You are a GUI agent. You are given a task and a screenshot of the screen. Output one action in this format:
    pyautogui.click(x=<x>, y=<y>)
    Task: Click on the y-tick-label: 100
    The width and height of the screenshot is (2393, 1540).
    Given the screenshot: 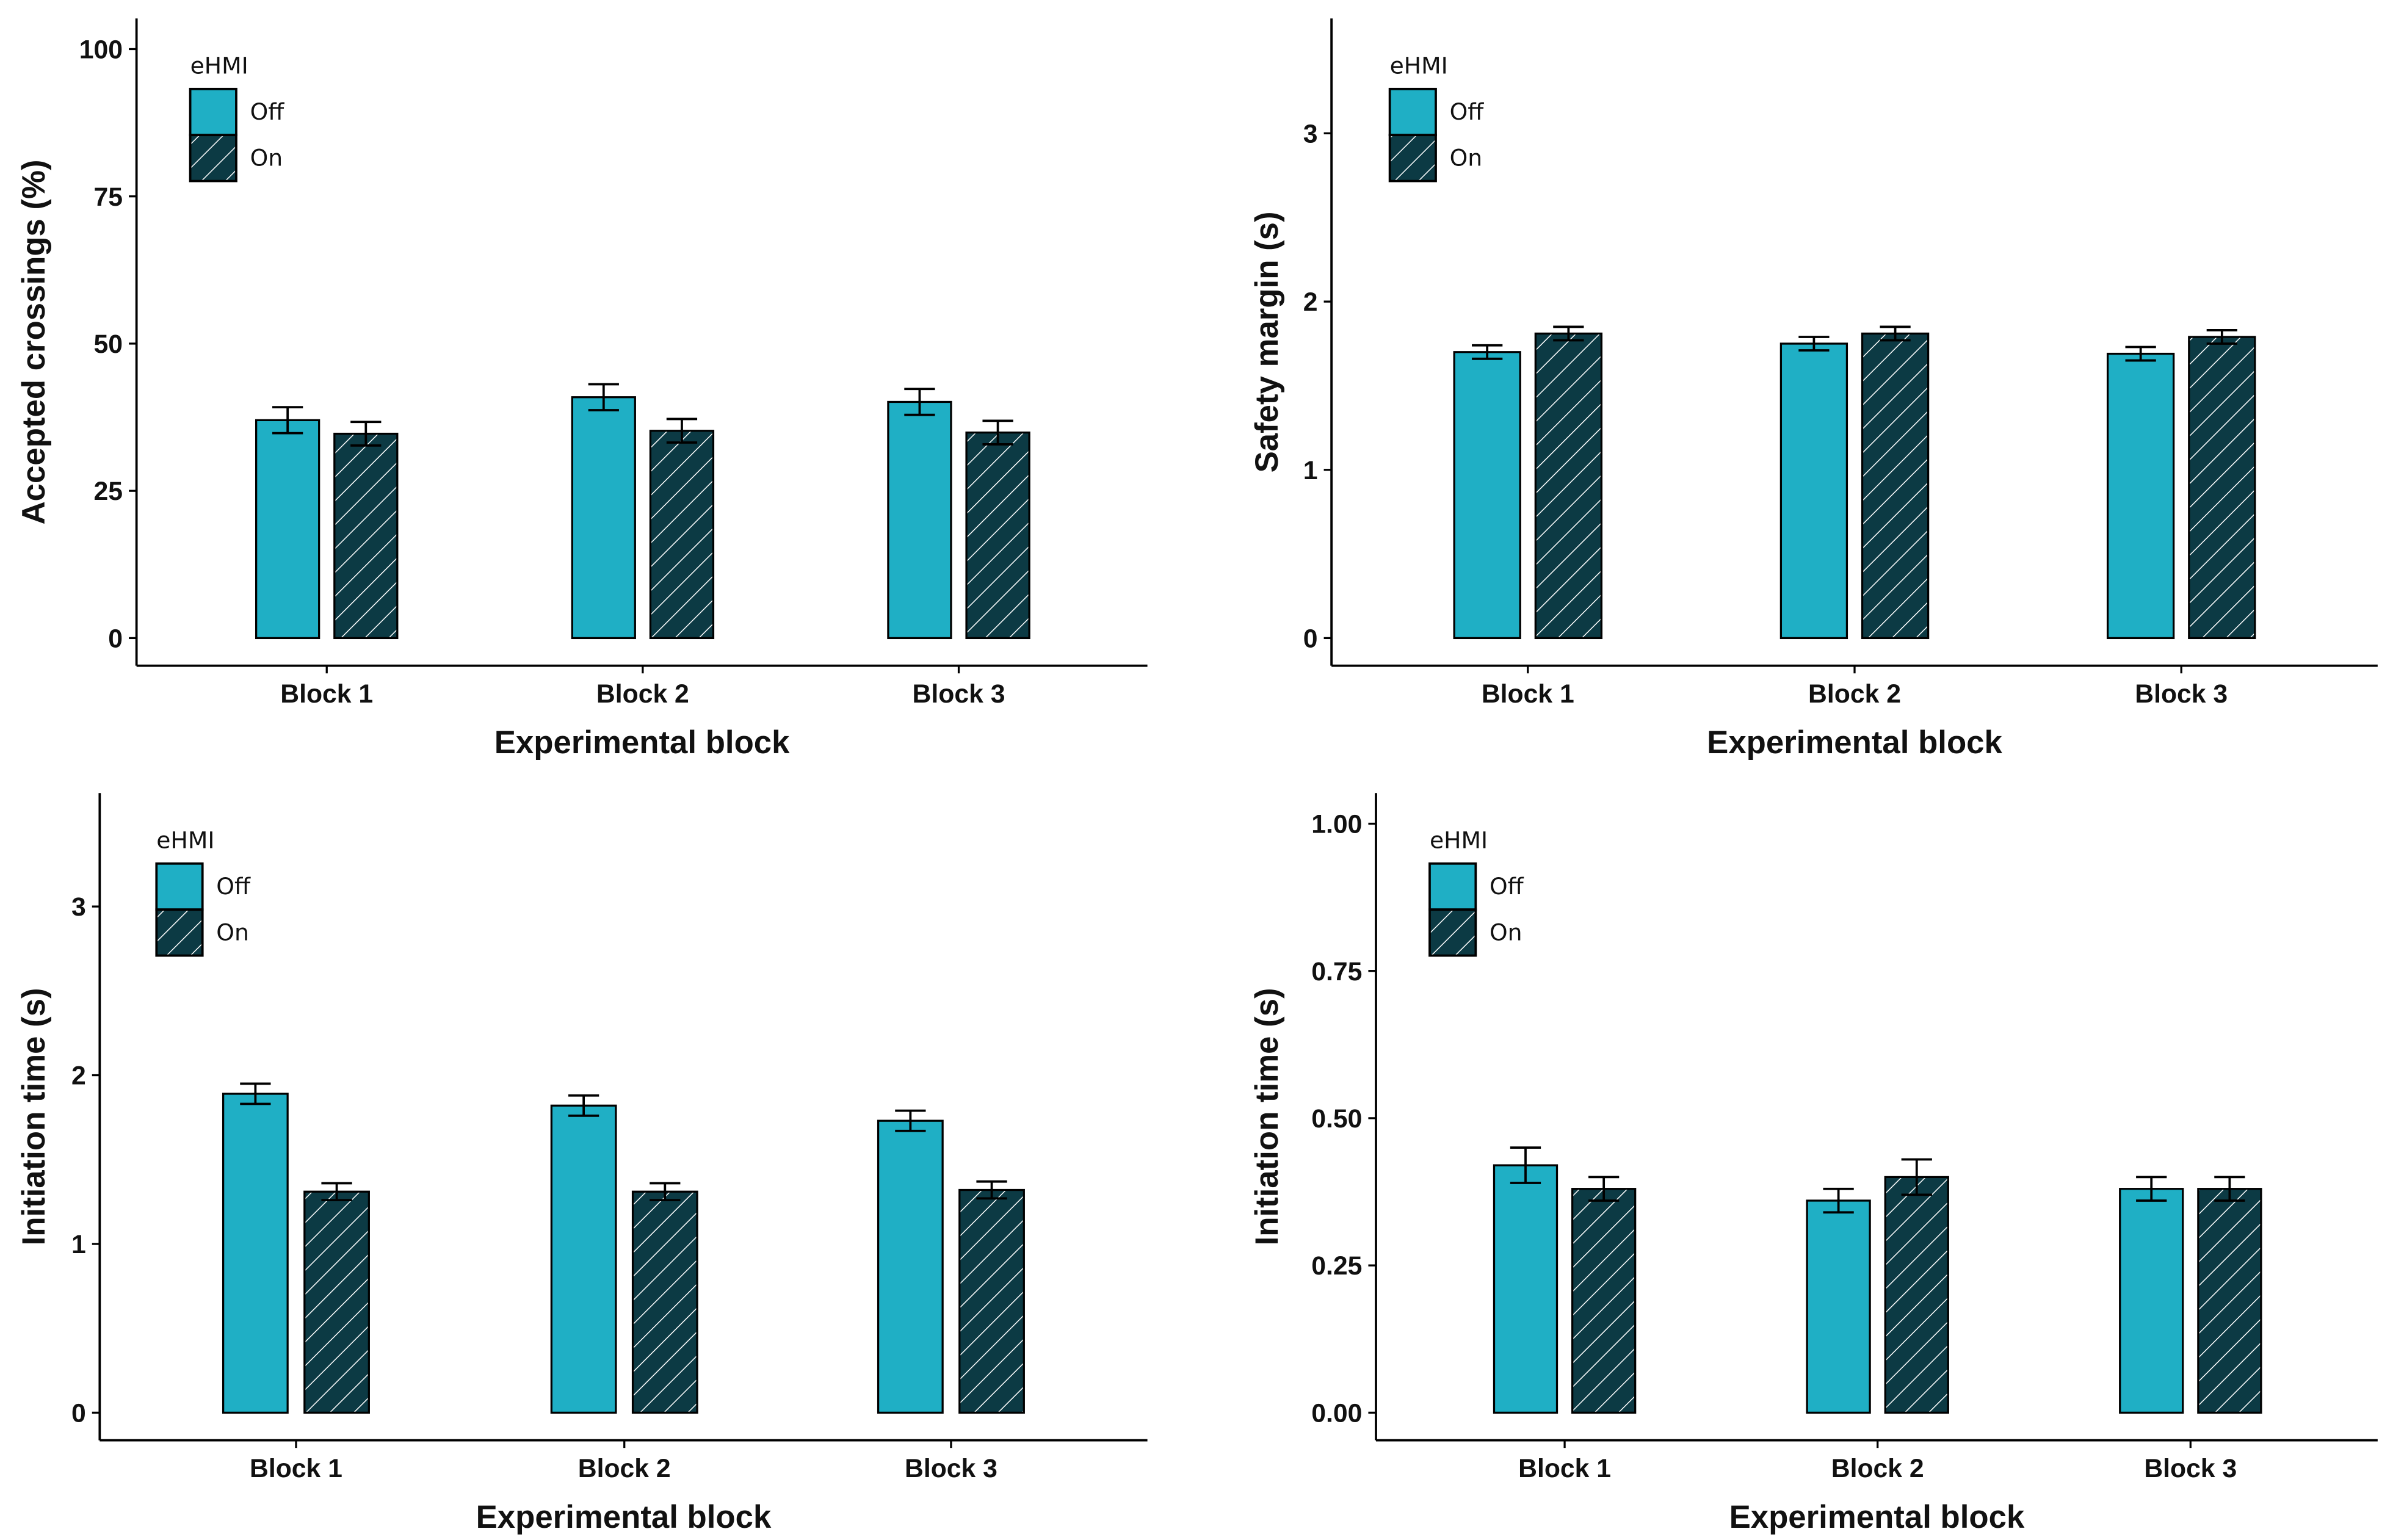 What is the action you would take?
    pyautogui.click(x=101, y=50)
    